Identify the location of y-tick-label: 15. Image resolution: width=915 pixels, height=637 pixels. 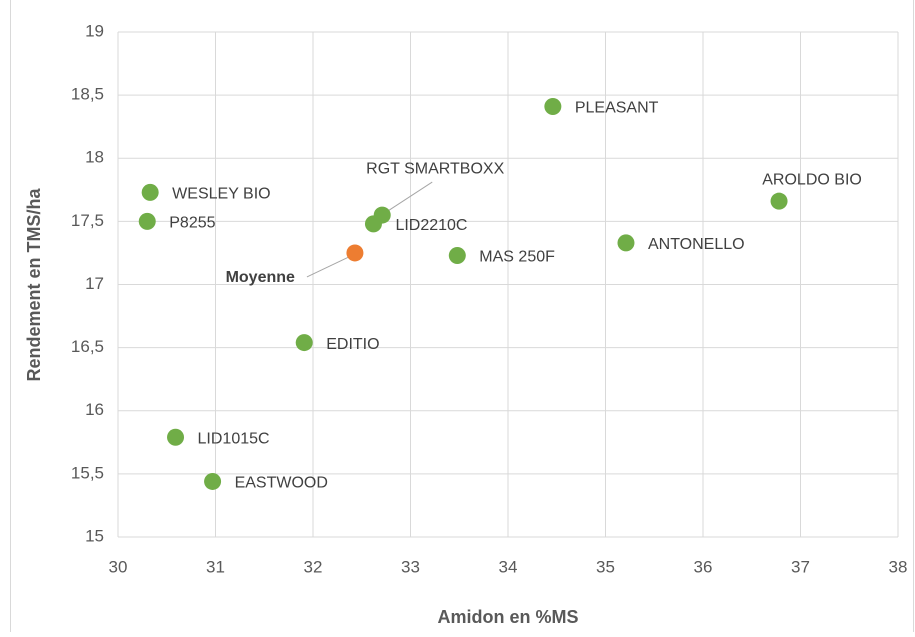
(94, 535).